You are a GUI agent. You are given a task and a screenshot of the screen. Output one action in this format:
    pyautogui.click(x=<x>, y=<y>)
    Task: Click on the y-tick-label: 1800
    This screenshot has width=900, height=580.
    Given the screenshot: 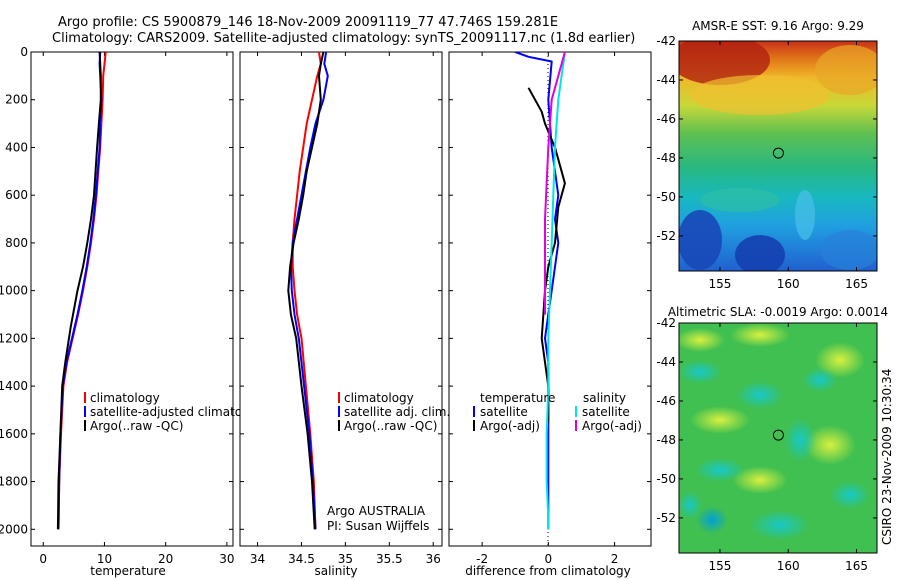 What is the action you would take?
    pyautogui.click(x=14, y=482)
    